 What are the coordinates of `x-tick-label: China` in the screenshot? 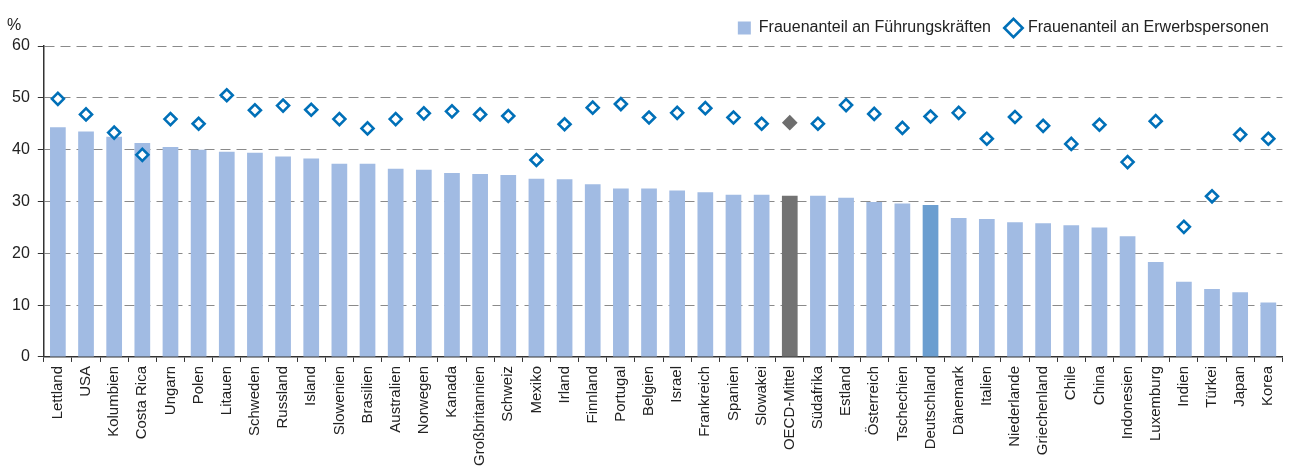 It's located at (1098, 385).